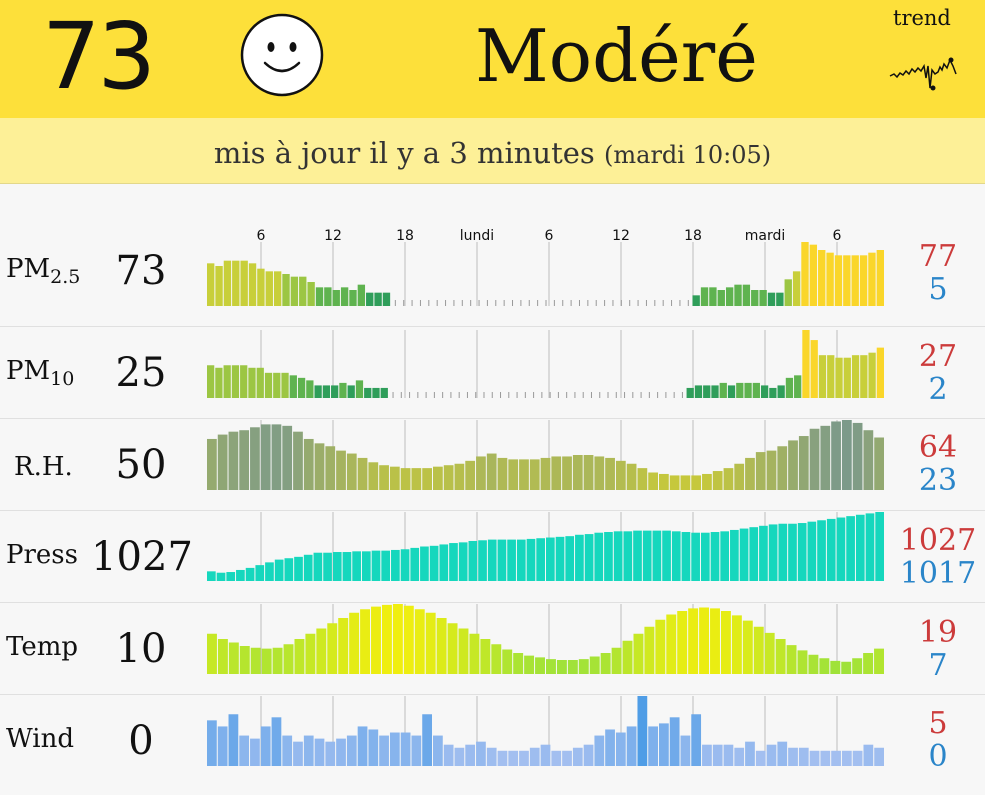 The width and height of the screenshot is (985, 795). What do you see at coordinates (492, 602) in the screenshot?
I see `row-separator` at bounding box center [492, 602].